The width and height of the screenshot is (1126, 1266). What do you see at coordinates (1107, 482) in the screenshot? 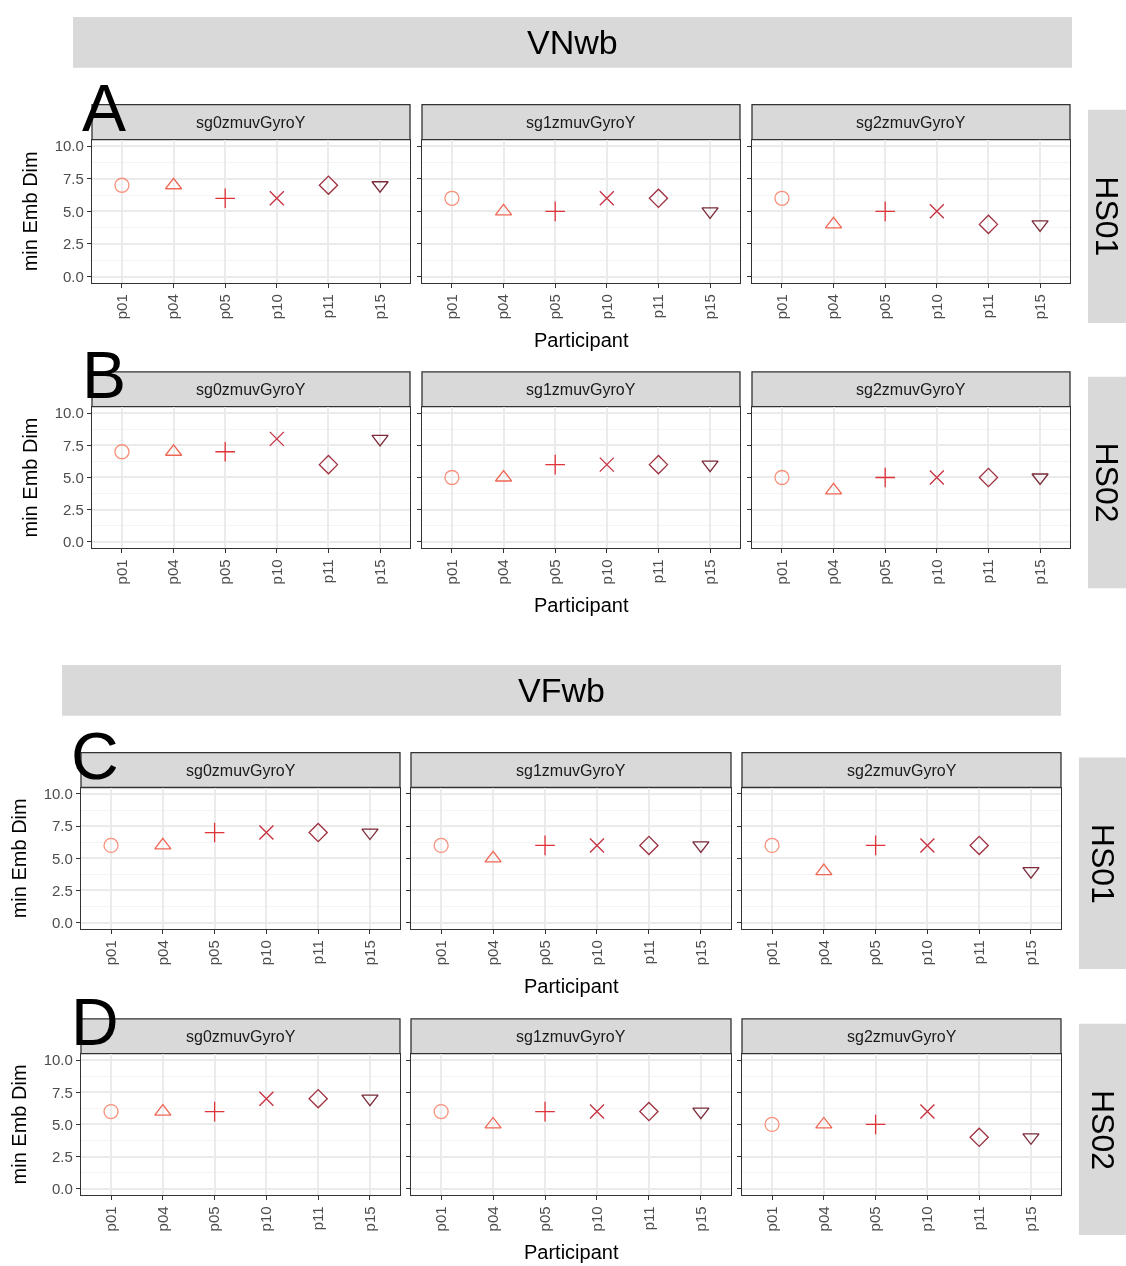
I see `text: HS02` at bounding box center [1107, 482].